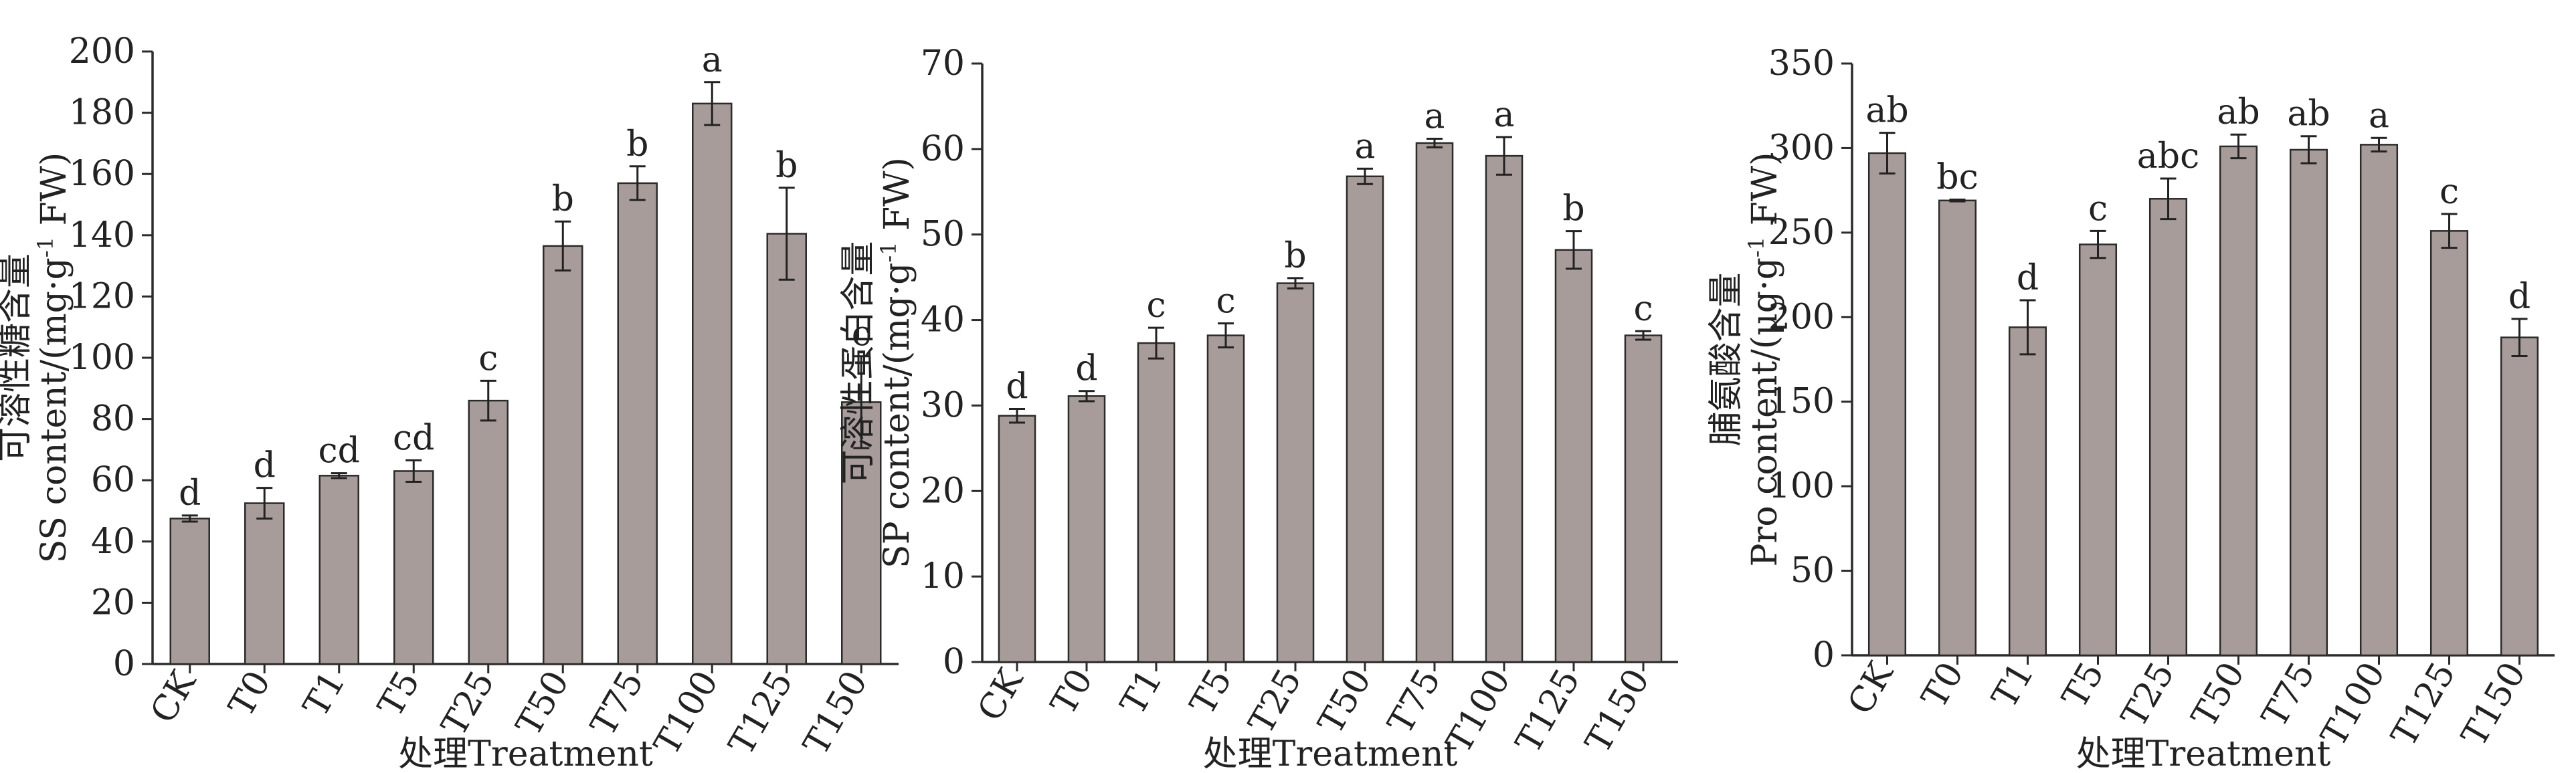 This screenshot has height=773, width=2576. I want to click on significance-label: bc, so click(1957, 178).